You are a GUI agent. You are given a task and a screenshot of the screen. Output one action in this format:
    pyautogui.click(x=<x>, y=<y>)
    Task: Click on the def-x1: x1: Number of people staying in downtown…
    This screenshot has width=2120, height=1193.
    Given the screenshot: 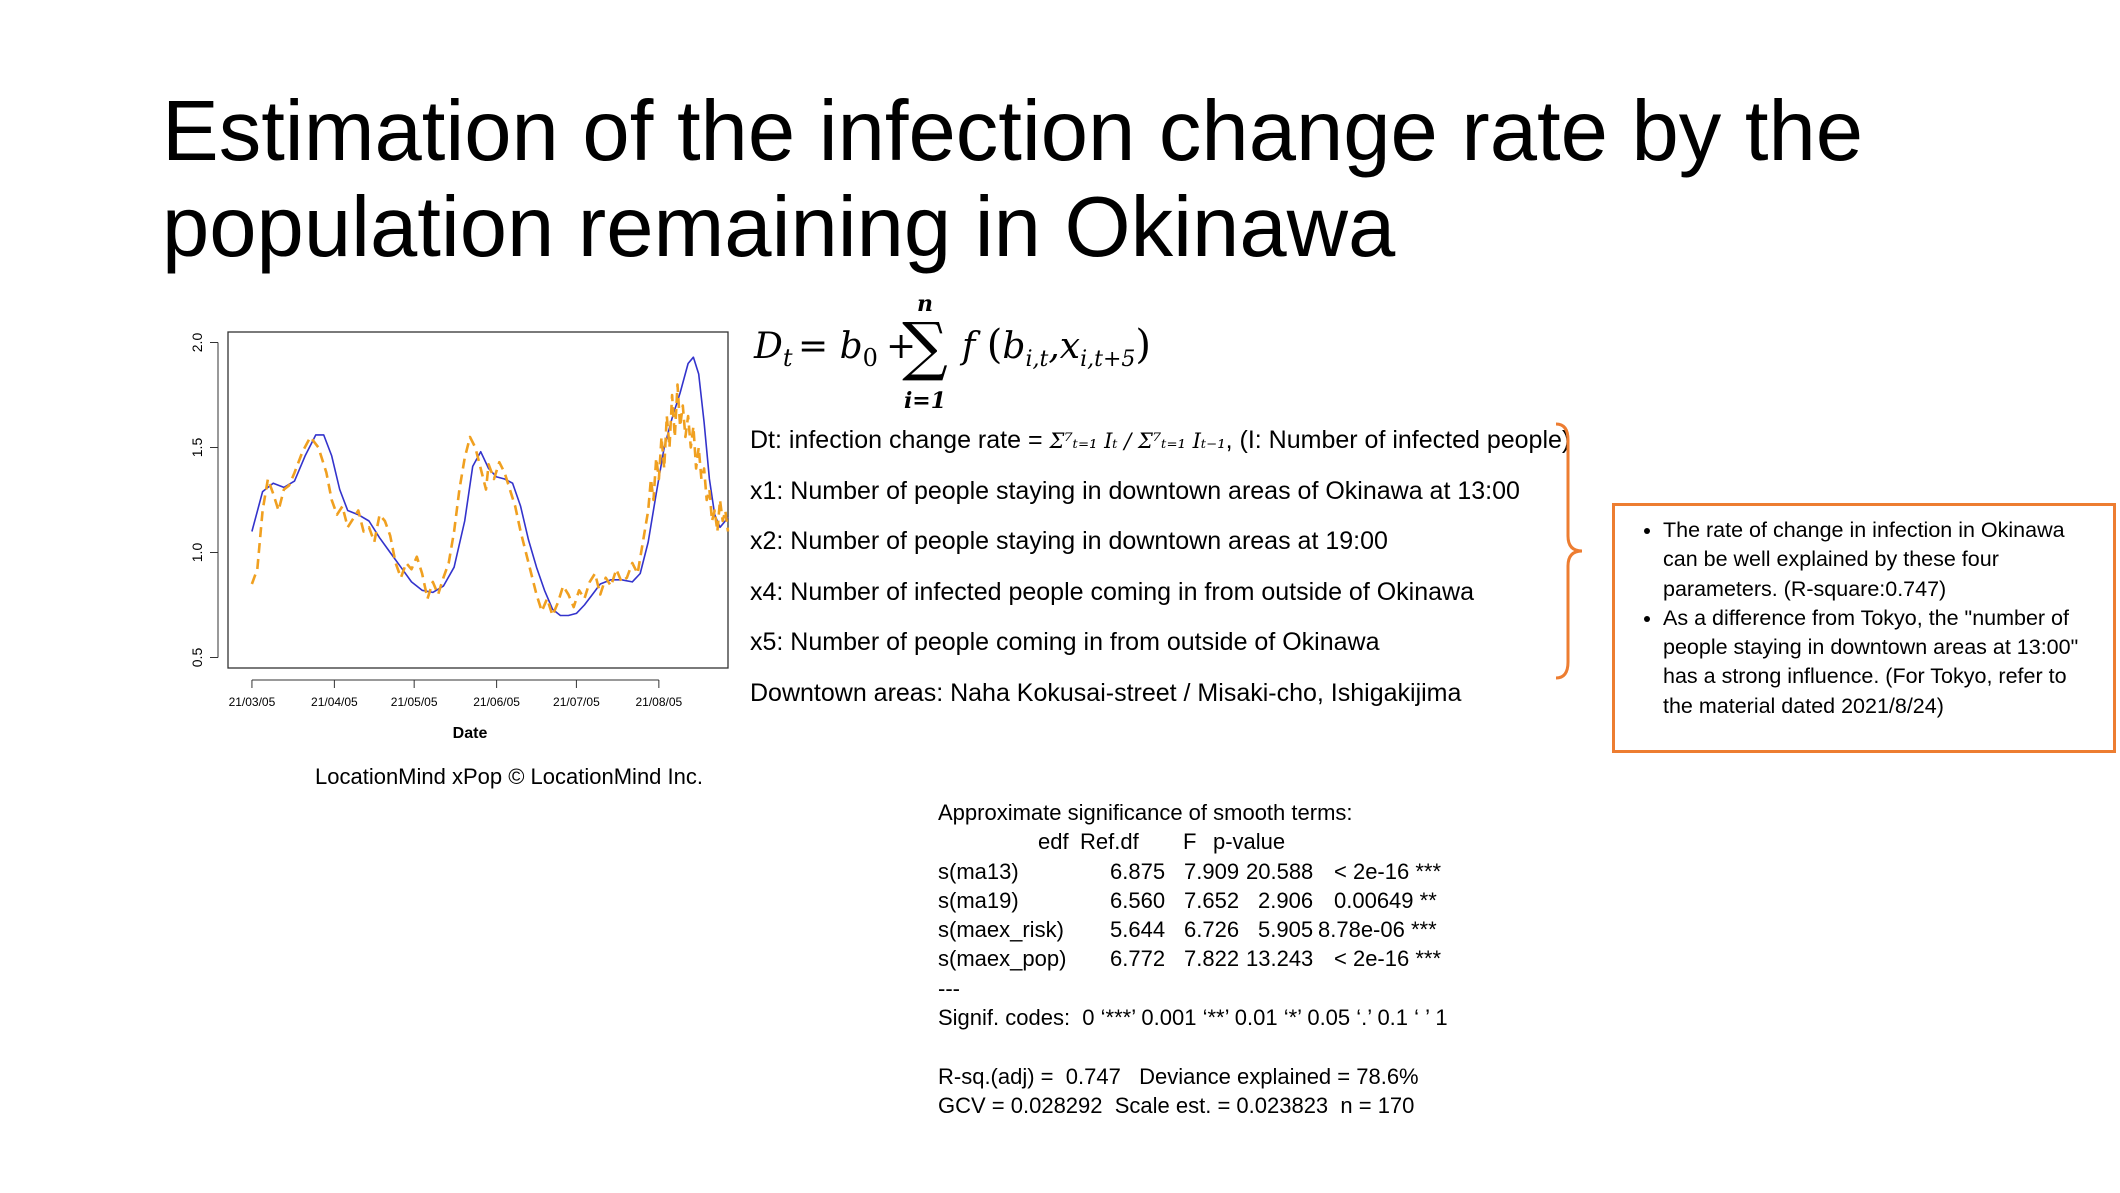 What is the action you would take?
    pyautogui.click(x=1135, y=490)
    